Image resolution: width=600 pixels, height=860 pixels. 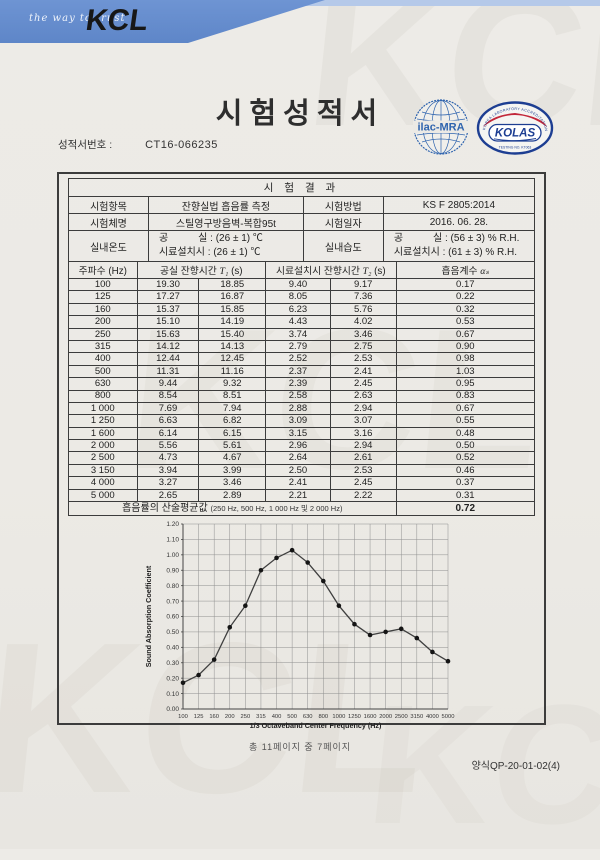 I want to click on table-cell: 2.79, so click(x=298, y=346).